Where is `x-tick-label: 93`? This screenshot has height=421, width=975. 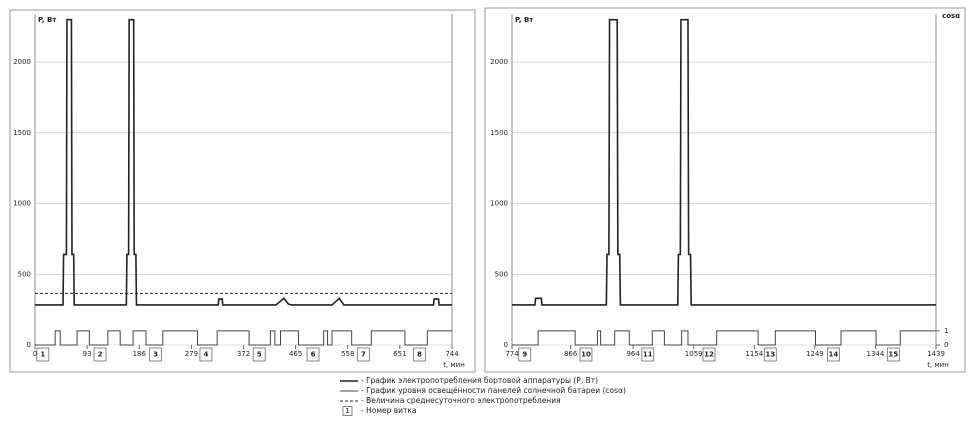 x-tick-label: 93 is located at coordinates (87, 354).